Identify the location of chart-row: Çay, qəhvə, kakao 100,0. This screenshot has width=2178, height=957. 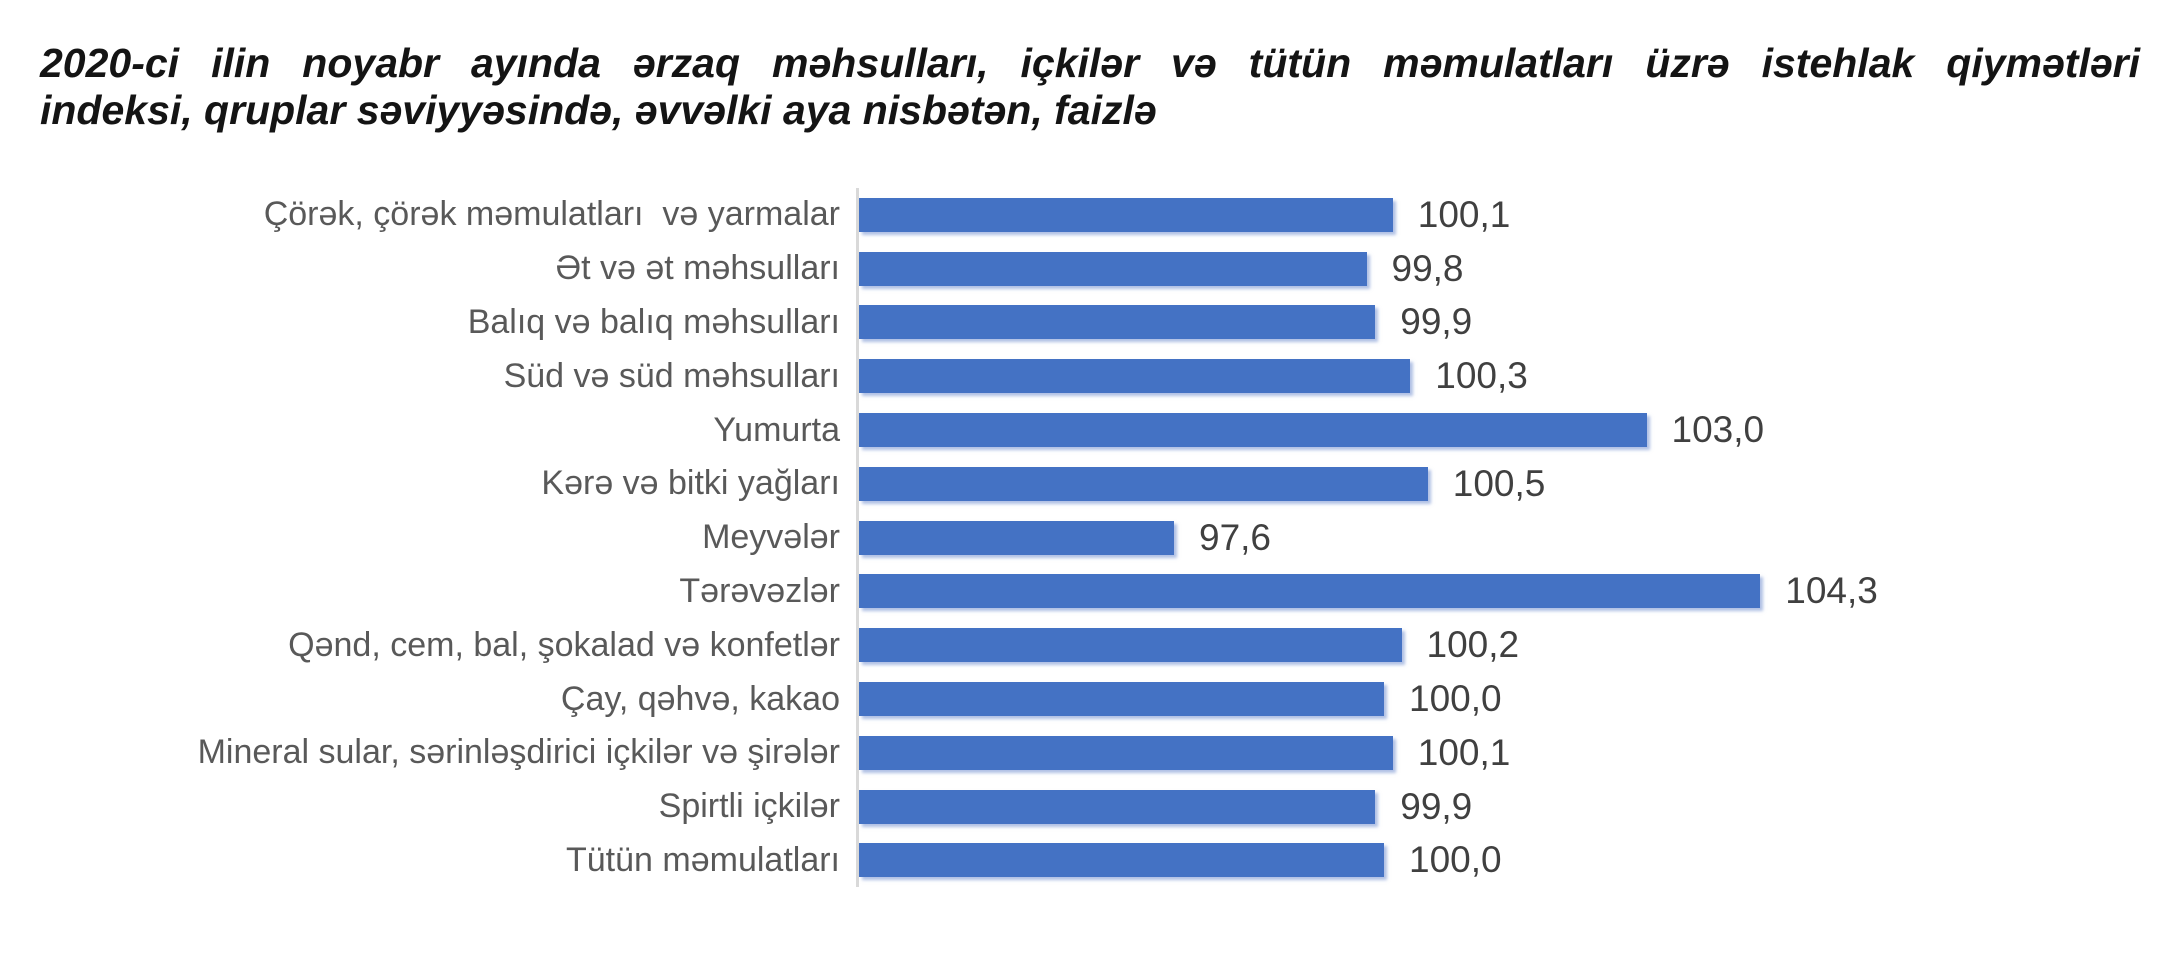
(1089, 699).